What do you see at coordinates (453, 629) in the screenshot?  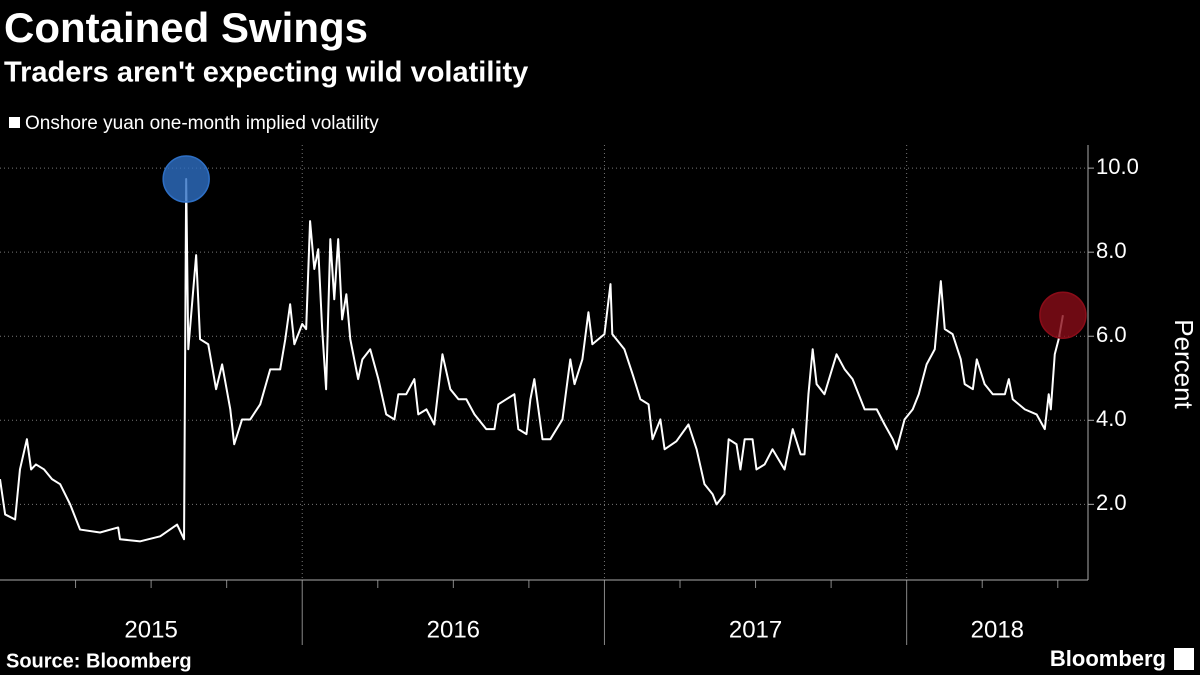 I see `x-tick-label: 2016` at bounding box center [453, 629].